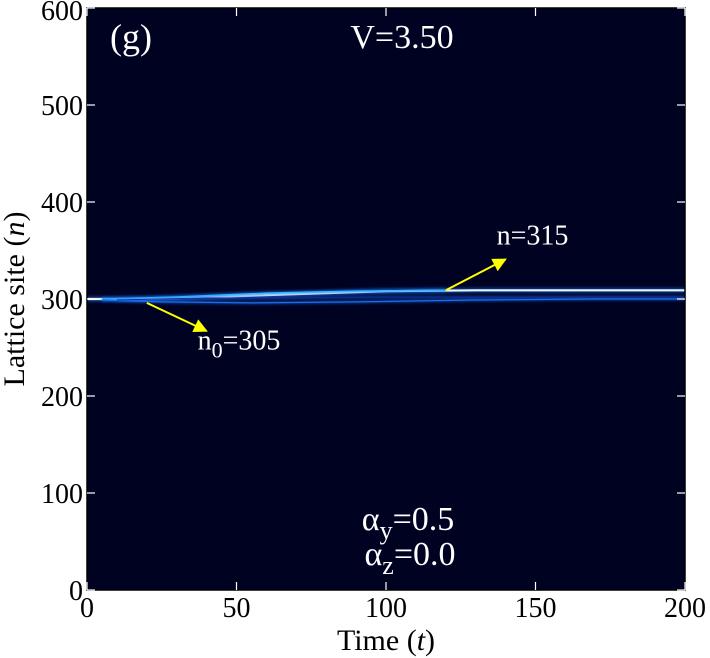  What do you see at coordinates (62, 494) in the screenshot?
I see `y-tick-label-100: 100` at bounding box center [62, 494].